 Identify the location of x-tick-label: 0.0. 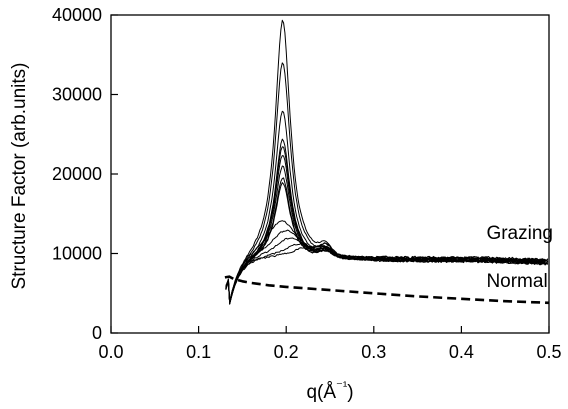
(110, 352).